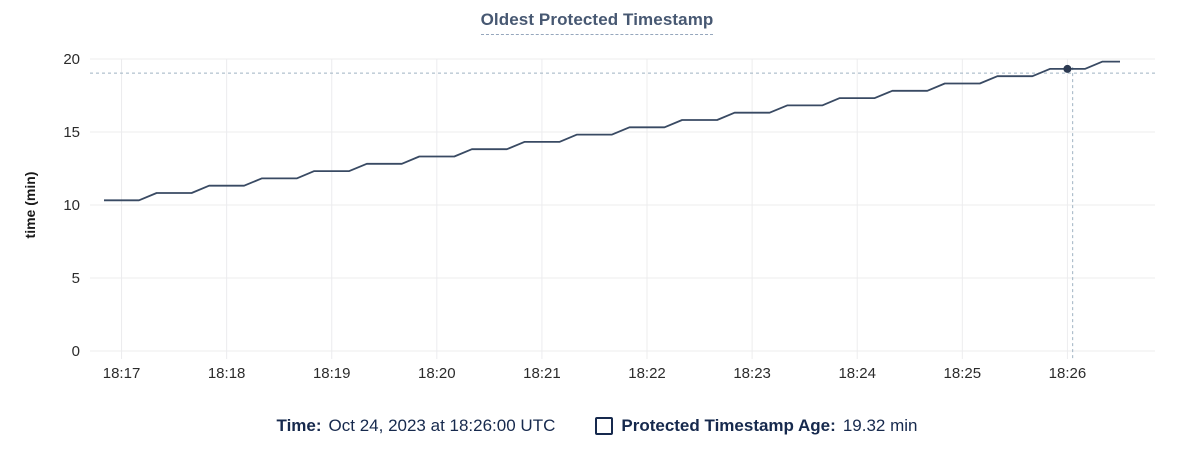 This screenshot has width=1194, height=466. What do you see at coordinates (76, 278) in the screenshot?
I see `svg-text: 5` at bounding box center [76, 278].